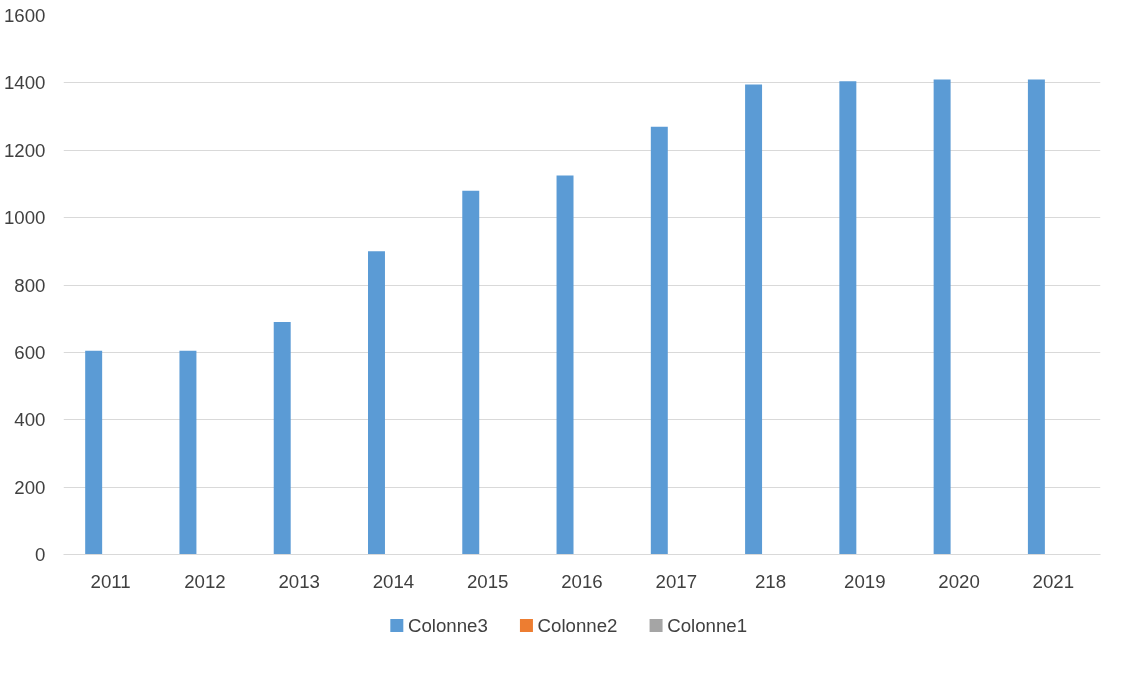  Describe the element at coordinates (1053, 581) in the screenshot. I see `x-tick-label: 2021` at that location.